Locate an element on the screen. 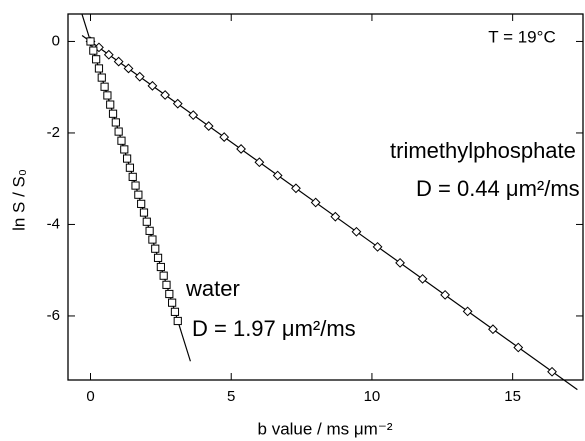  x-tick-label: 5 is located at coordinates (231, 396).